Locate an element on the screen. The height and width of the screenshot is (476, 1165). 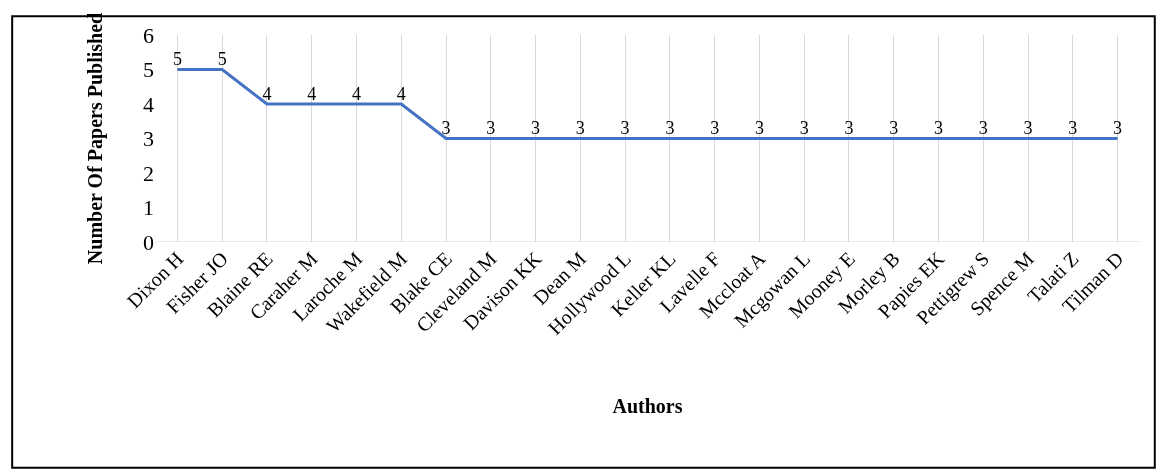
x-axis-title: Authors is located at coordinates (647, 405).